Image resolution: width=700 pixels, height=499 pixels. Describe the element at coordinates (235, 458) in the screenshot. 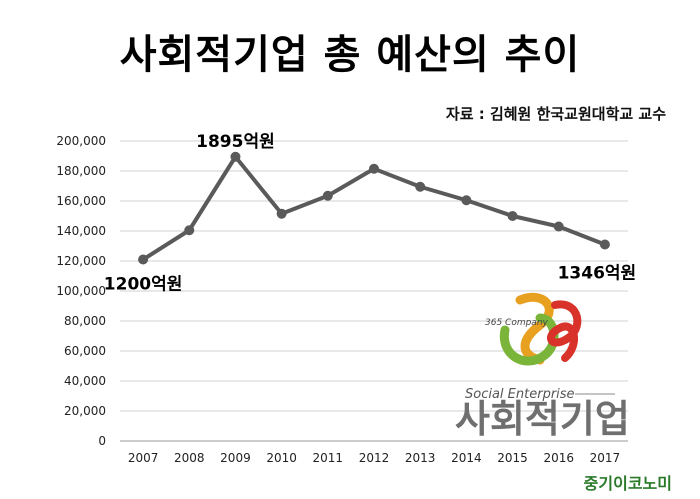

I see `x-tick-label: 2009` at that location.